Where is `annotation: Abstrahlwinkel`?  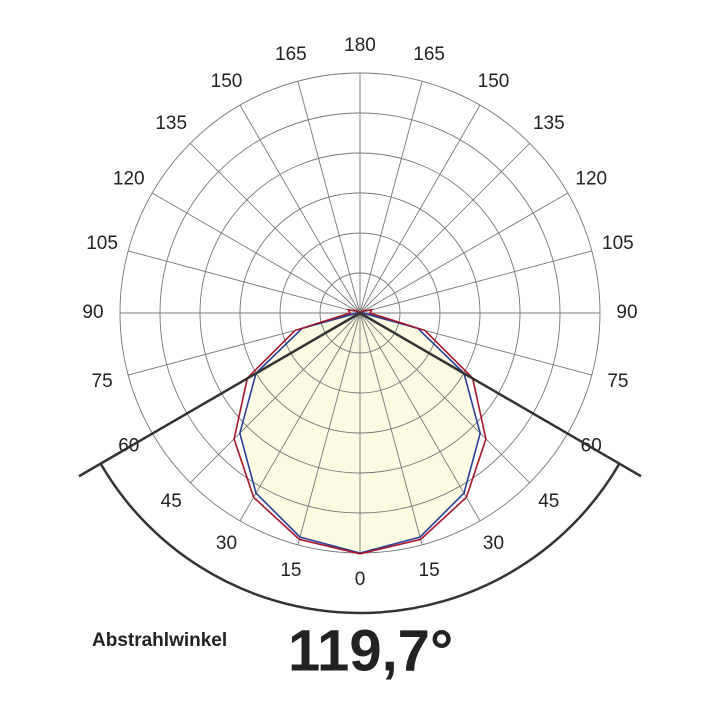 annotation: Abstrahlwinkel is located at coordinates (159, 640).